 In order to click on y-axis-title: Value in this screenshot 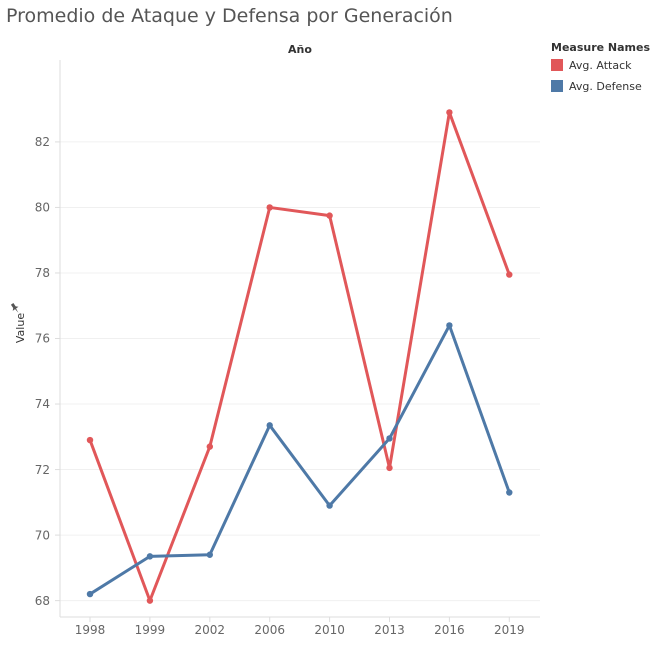, I will do `click(20, 328)`.